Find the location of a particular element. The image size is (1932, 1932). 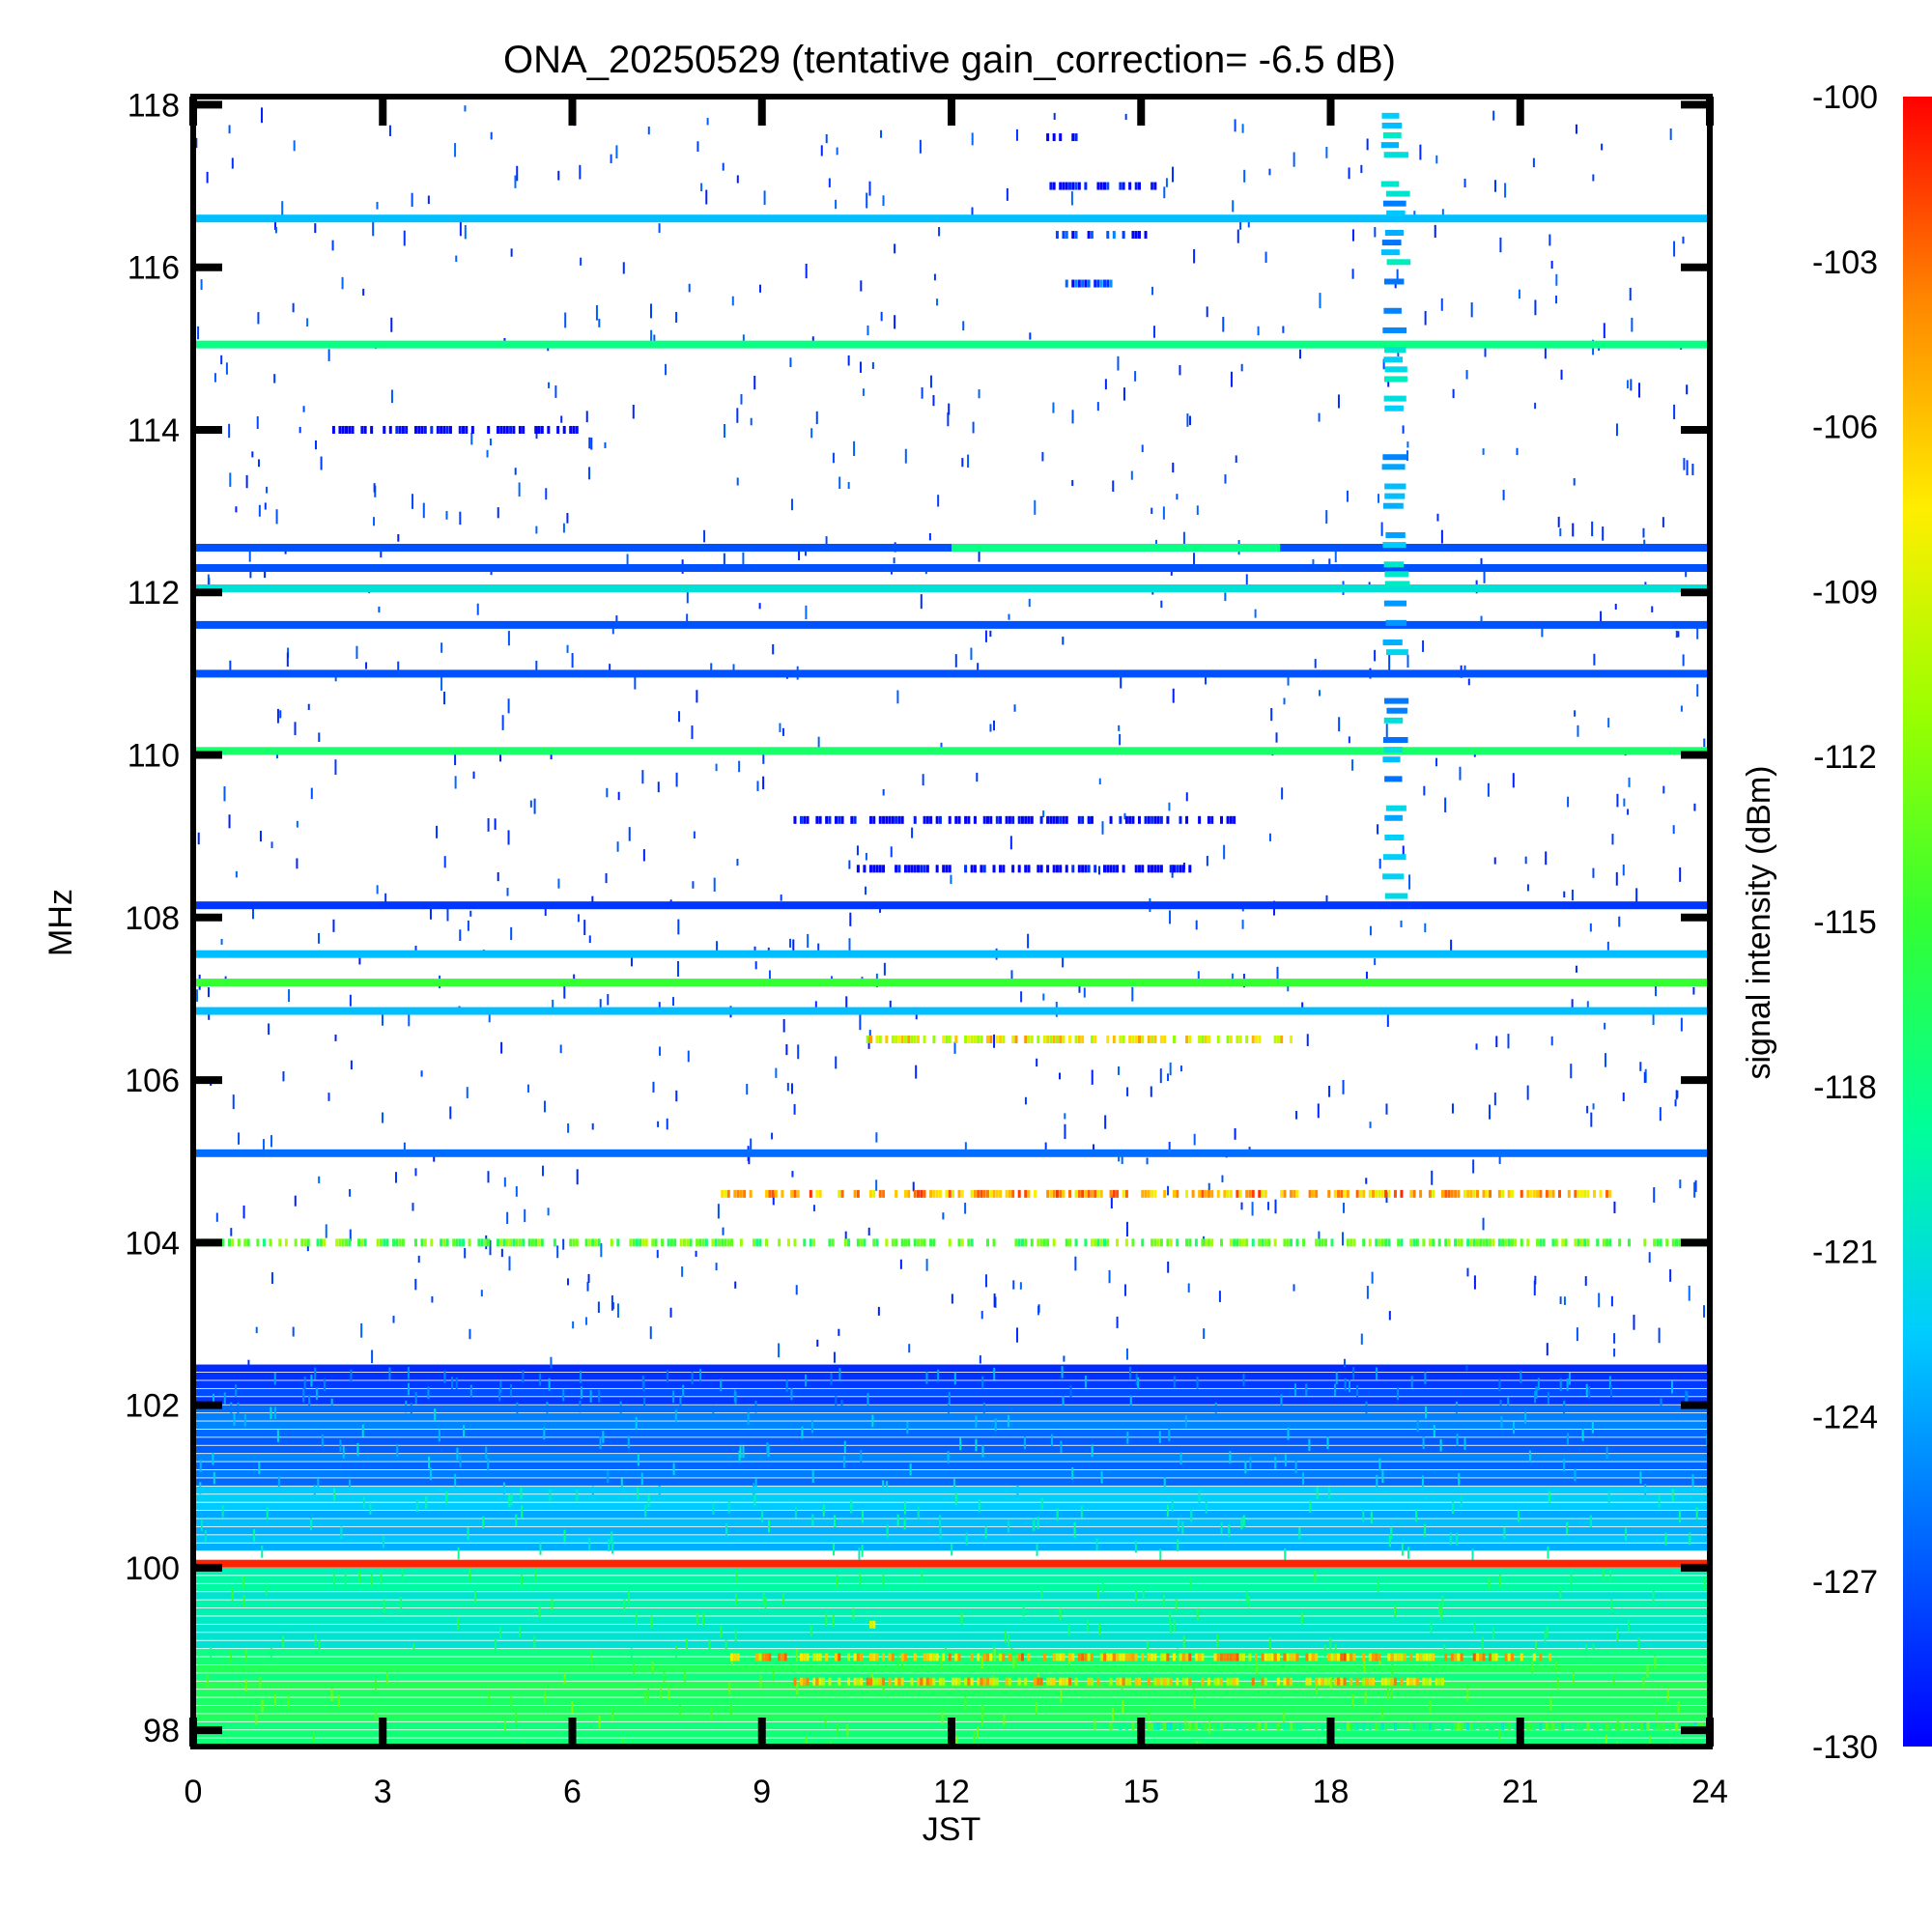

colorbar-tick-label: -115 is located at coordinates (1845, 922).